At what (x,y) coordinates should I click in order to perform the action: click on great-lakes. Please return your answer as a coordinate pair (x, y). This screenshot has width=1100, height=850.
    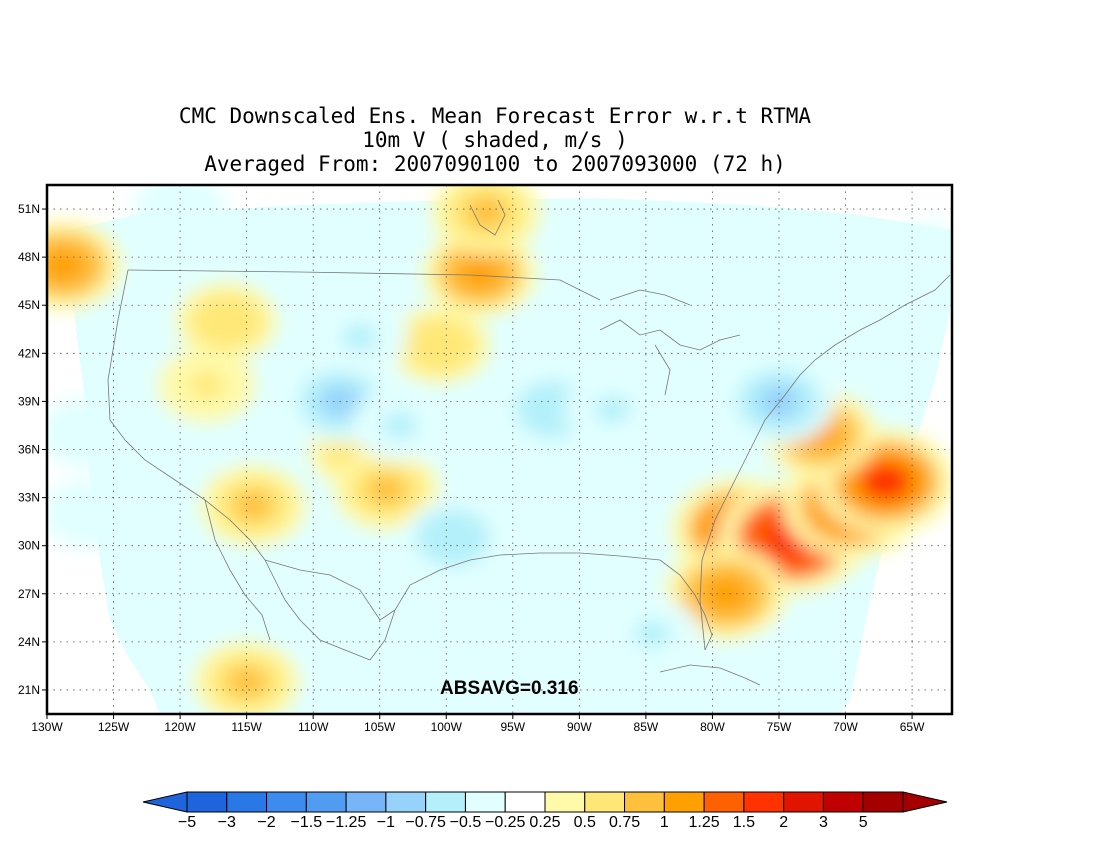
    Looking at the image, I should click on (670, 342).